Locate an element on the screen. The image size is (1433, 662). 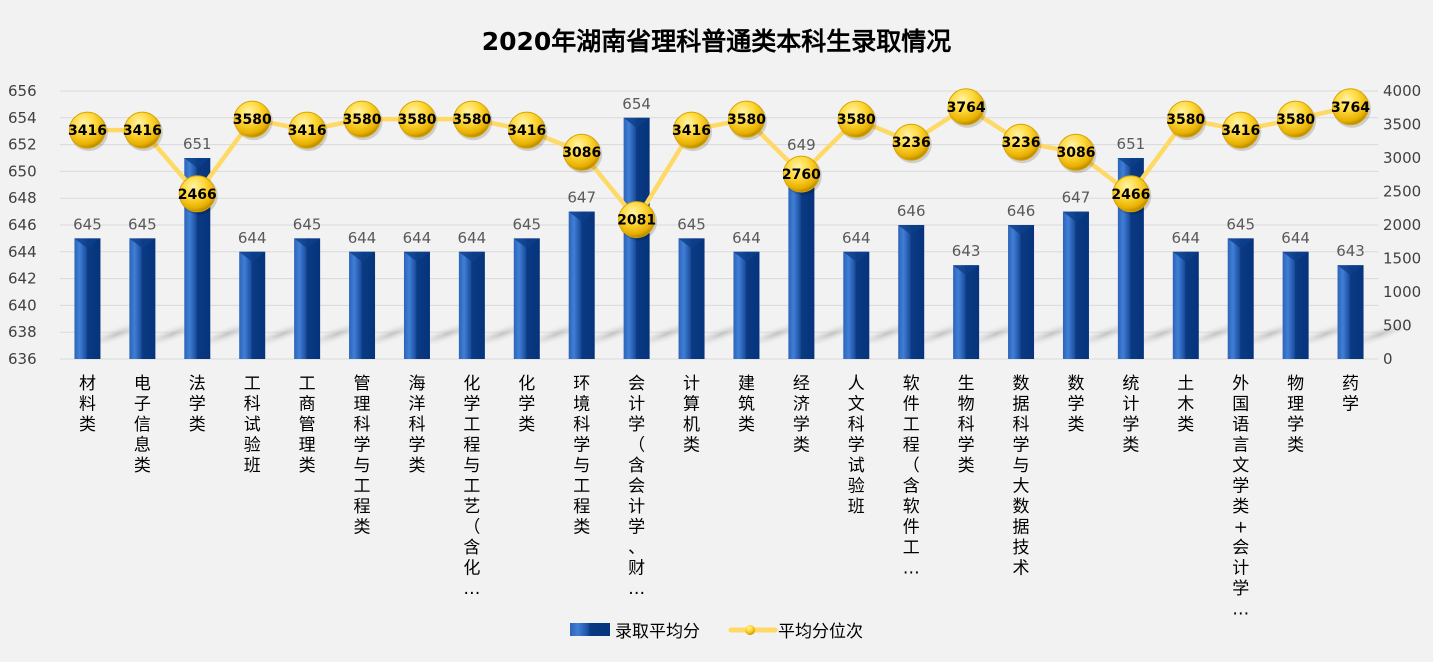
category-label: 建筑类 is located at coordinates (746, 404).